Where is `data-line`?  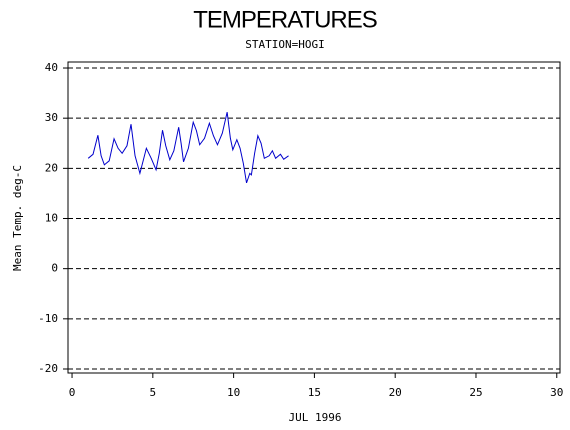 data-line is located at coordinates (188, 148).